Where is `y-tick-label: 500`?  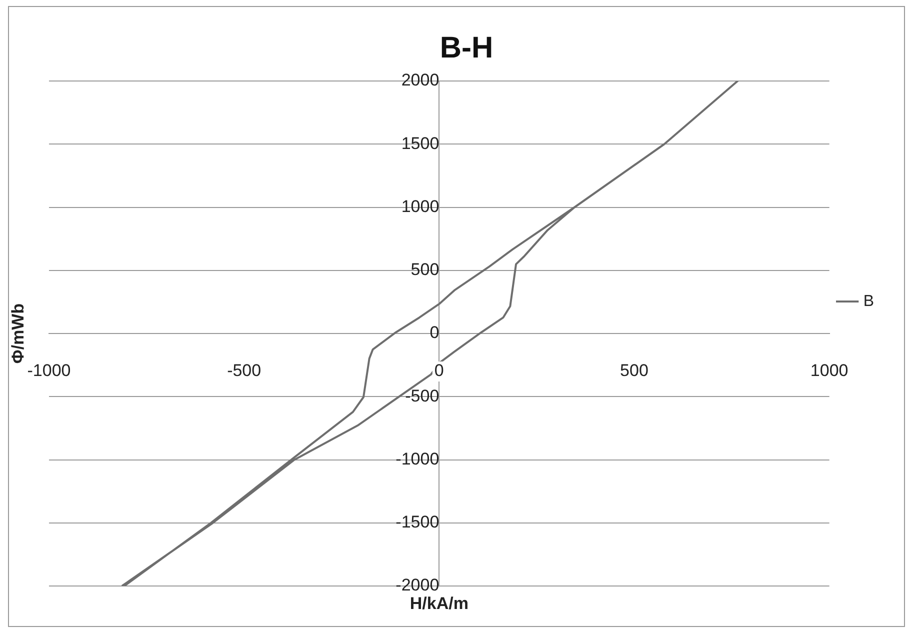
y-tick-label: 500 is located at coordinates (425, 270).